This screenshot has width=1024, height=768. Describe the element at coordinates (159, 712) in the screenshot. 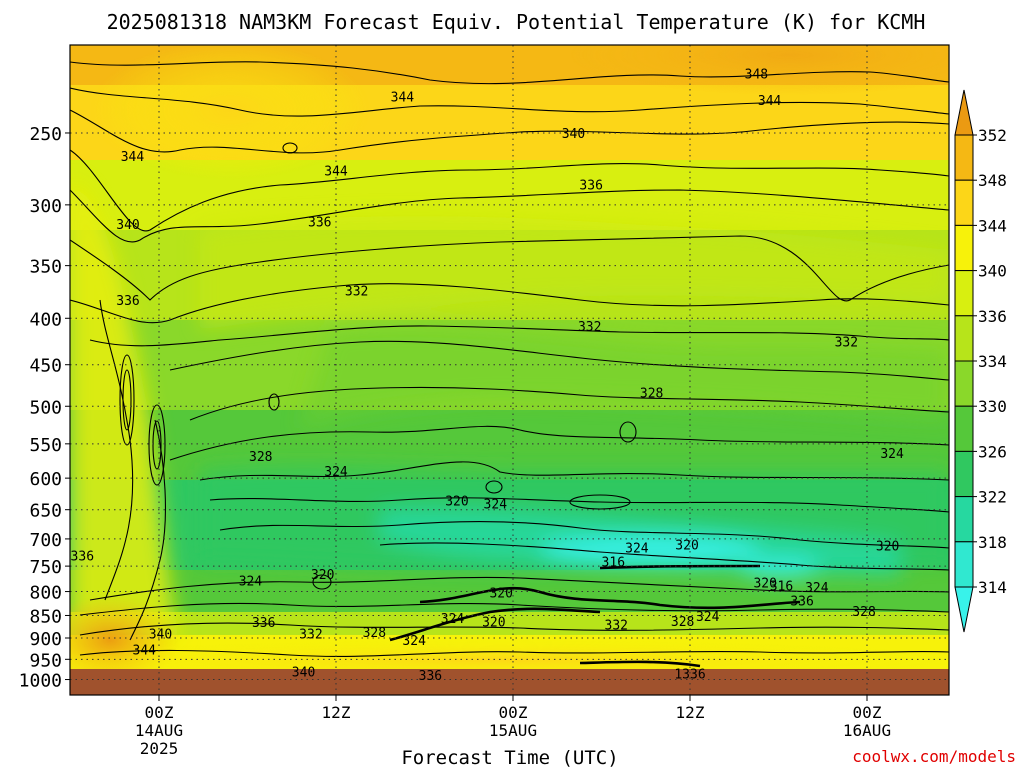

I see `x-tick-label: 00Z` at that location.